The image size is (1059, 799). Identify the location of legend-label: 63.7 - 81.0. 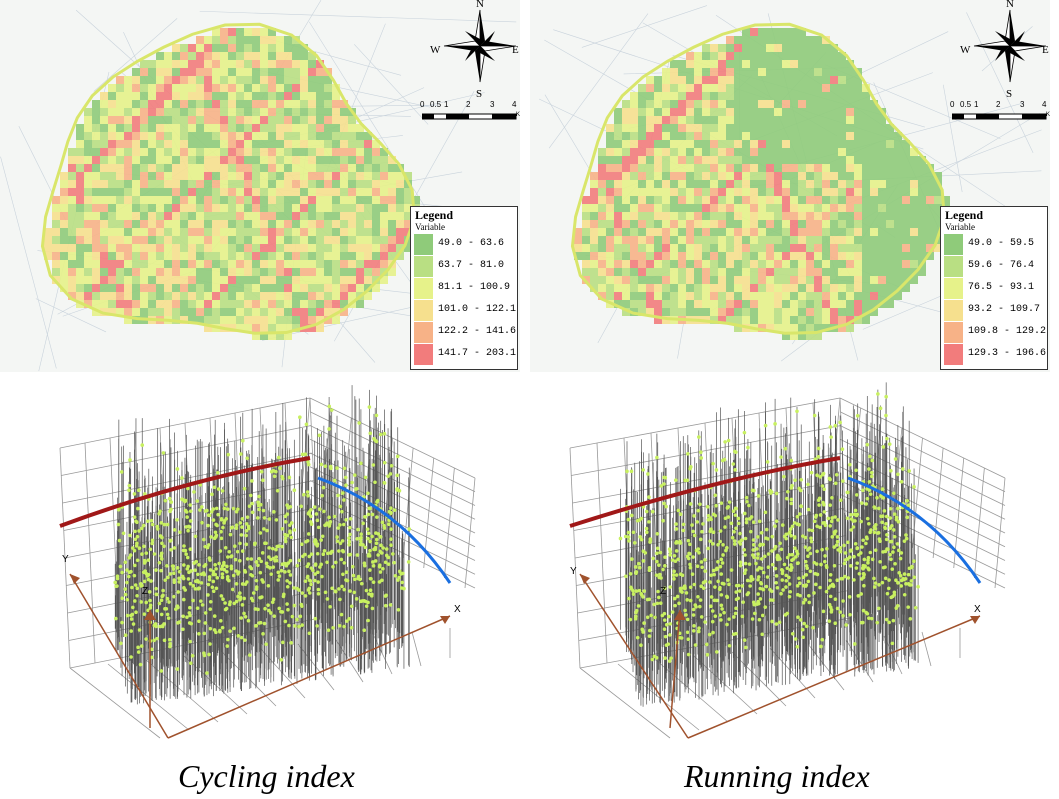
(471, 265).